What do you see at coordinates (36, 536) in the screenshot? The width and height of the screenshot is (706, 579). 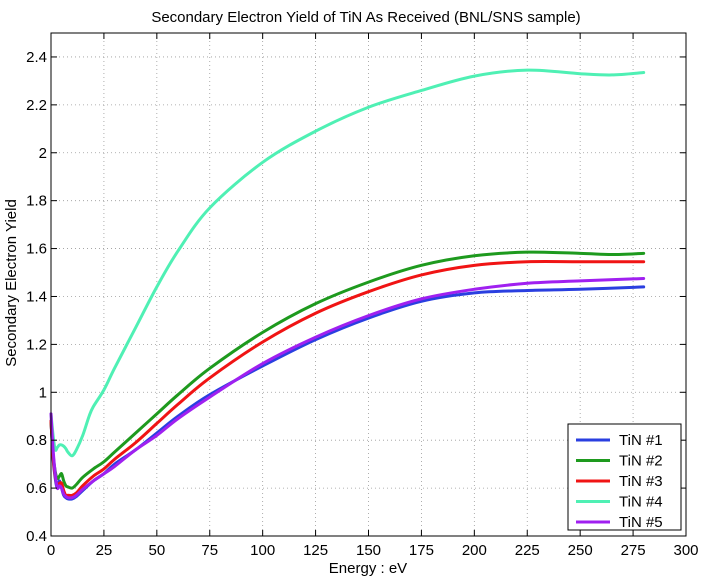 I see `y-tick-label: 0.4` at bounding box center [36, 536].